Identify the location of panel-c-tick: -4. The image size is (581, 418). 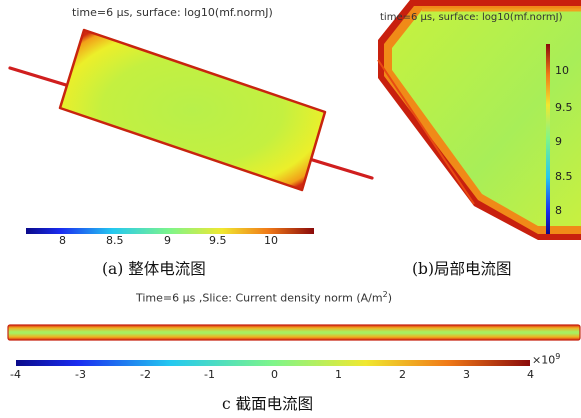
(15, 374).